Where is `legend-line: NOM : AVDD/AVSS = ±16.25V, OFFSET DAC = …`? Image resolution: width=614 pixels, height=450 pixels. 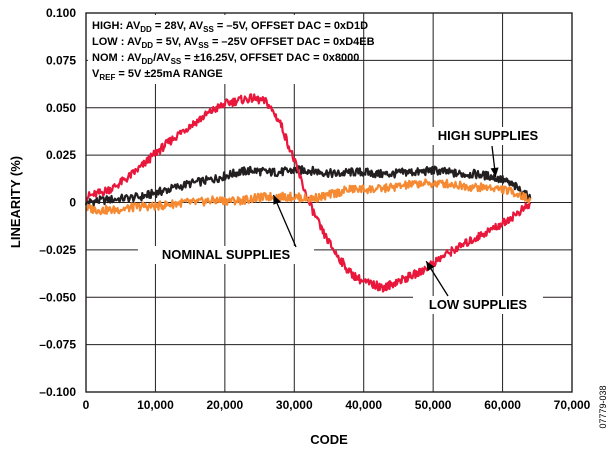
legend-line: NOM : AVDD/AVSS = ±16.25V, OFFSET DAC = … is located at coordinates (225, 59).